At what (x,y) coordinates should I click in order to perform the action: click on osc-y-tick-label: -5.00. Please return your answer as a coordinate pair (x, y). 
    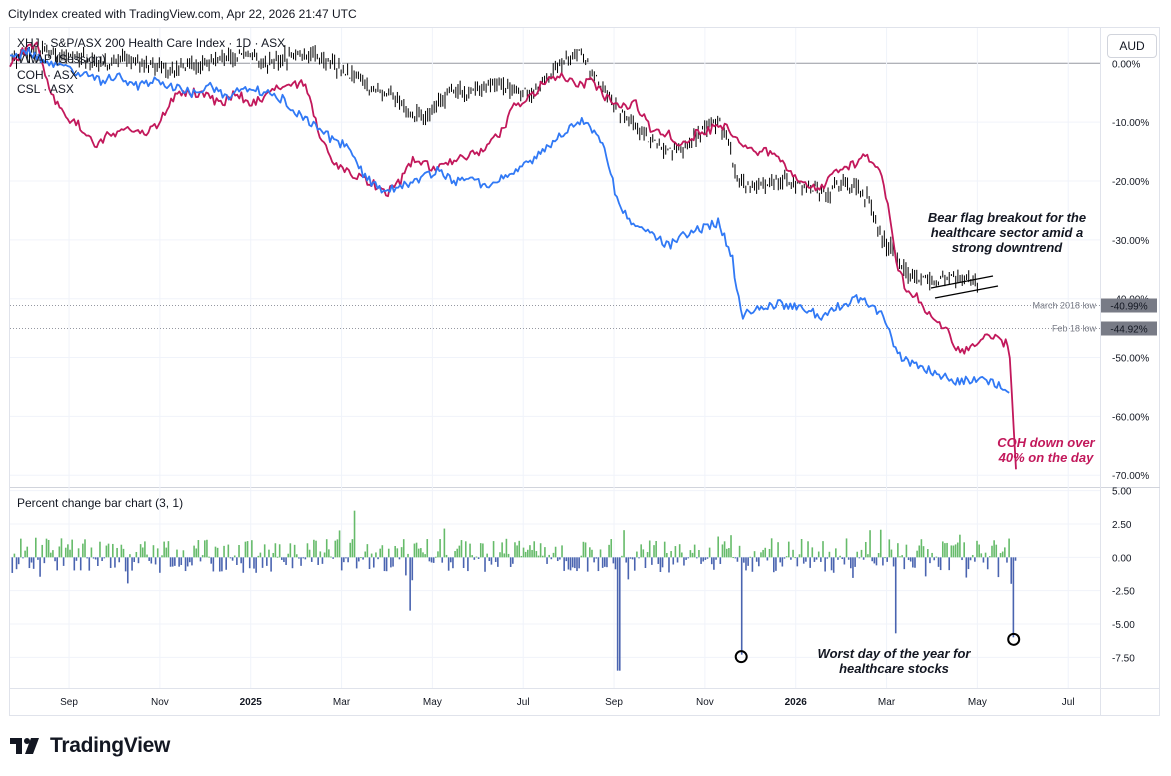
    Looking at the image, I should click on (1123, 625).